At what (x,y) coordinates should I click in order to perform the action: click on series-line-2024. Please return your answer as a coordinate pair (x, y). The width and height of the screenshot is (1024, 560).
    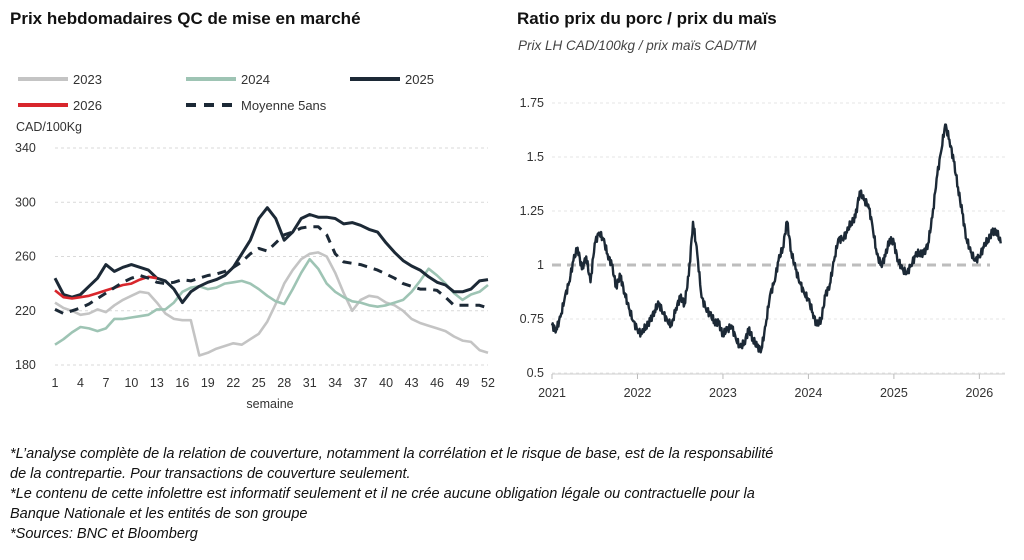
    Looking at the image, I should click on (271, 301).